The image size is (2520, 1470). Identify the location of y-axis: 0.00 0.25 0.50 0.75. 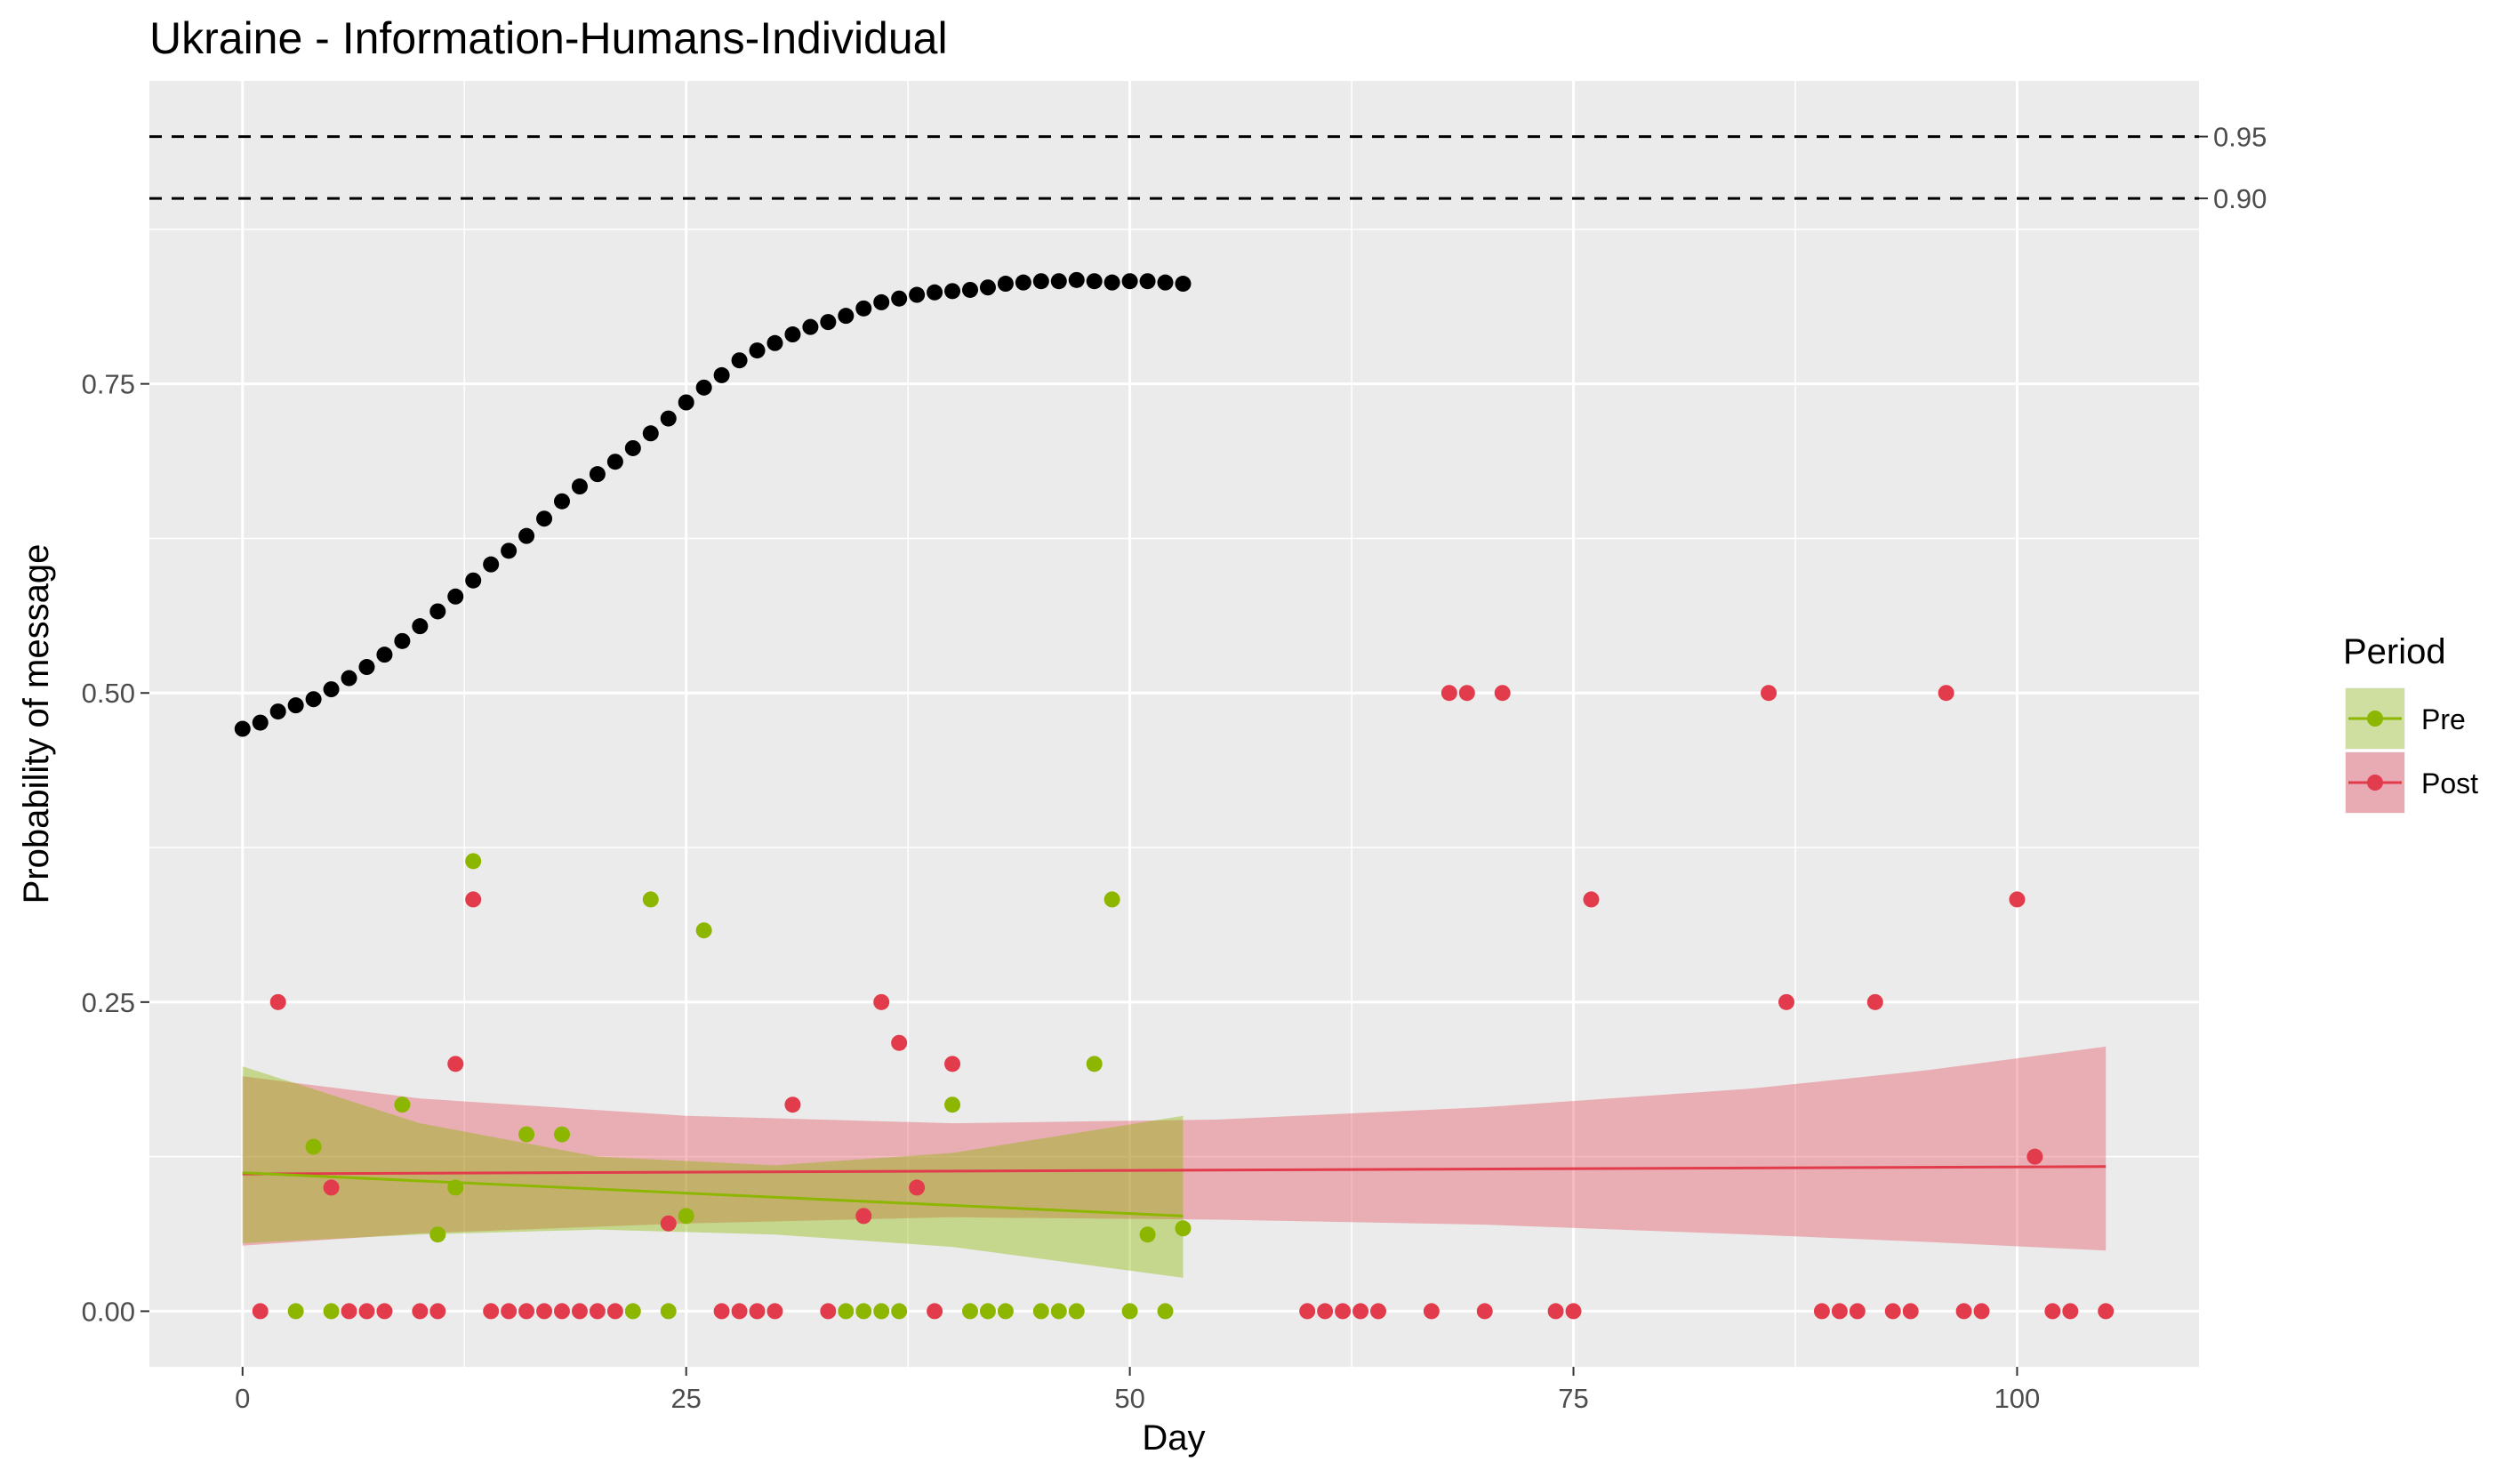
(116, 848).